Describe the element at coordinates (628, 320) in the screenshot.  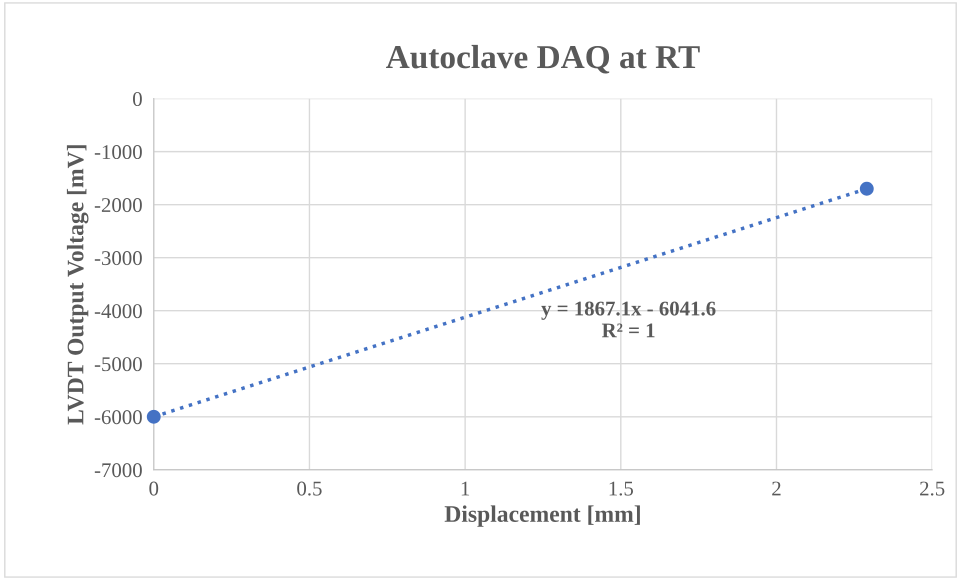
I see `annotation: y = 1867.1x - 6041.6 R² = 1` at that location.